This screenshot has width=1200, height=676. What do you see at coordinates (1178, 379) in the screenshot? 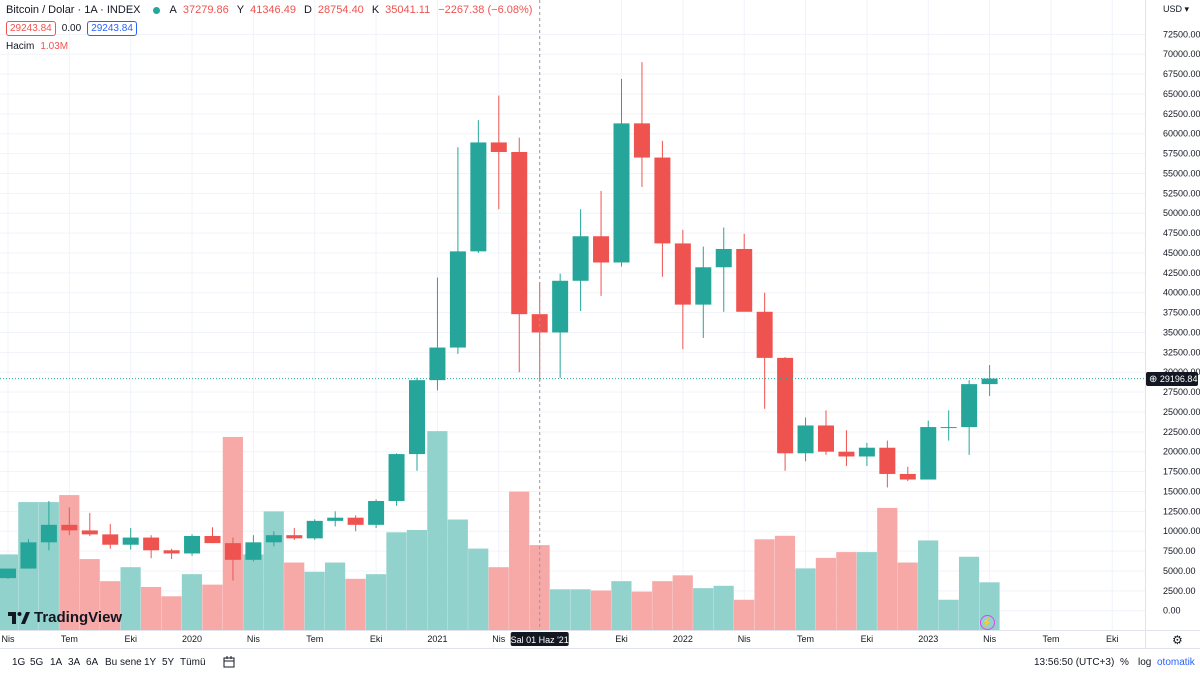
I see `last-price-value: 29196.84` at bounding box center [1178, 379].